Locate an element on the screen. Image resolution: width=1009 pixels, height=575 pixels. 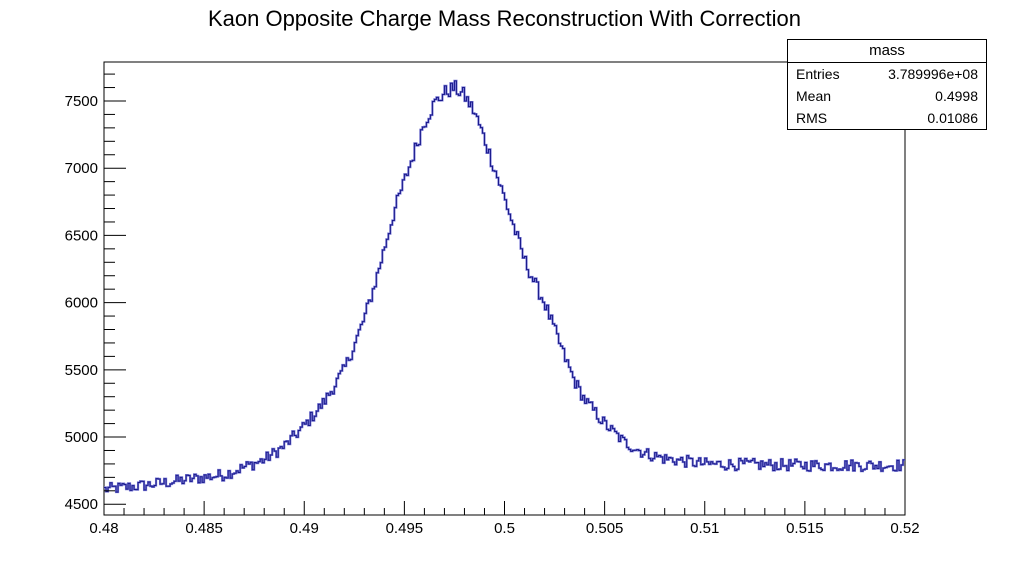
y-tick-label: 6500 is located at coordinates (81, 235).